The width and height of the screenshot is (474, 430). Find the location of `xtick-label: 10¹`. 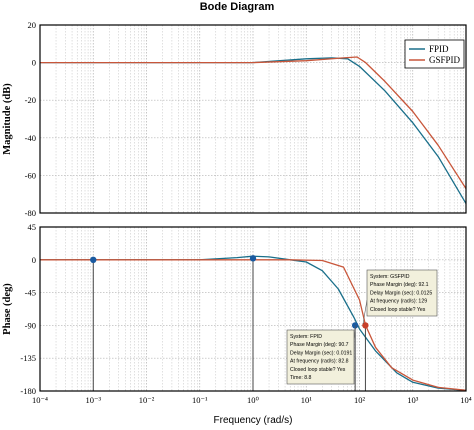

xtick-label: 10¹ is located at coordinates (307, 400).